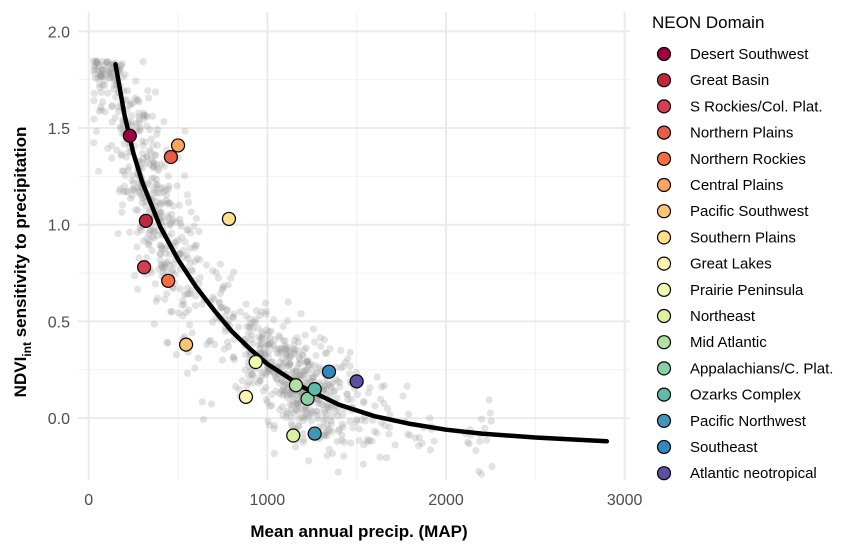 The height and width of the screenshot is (548, 863). I want to click on legend-label: Pacific Northwest, so click(748, 421).